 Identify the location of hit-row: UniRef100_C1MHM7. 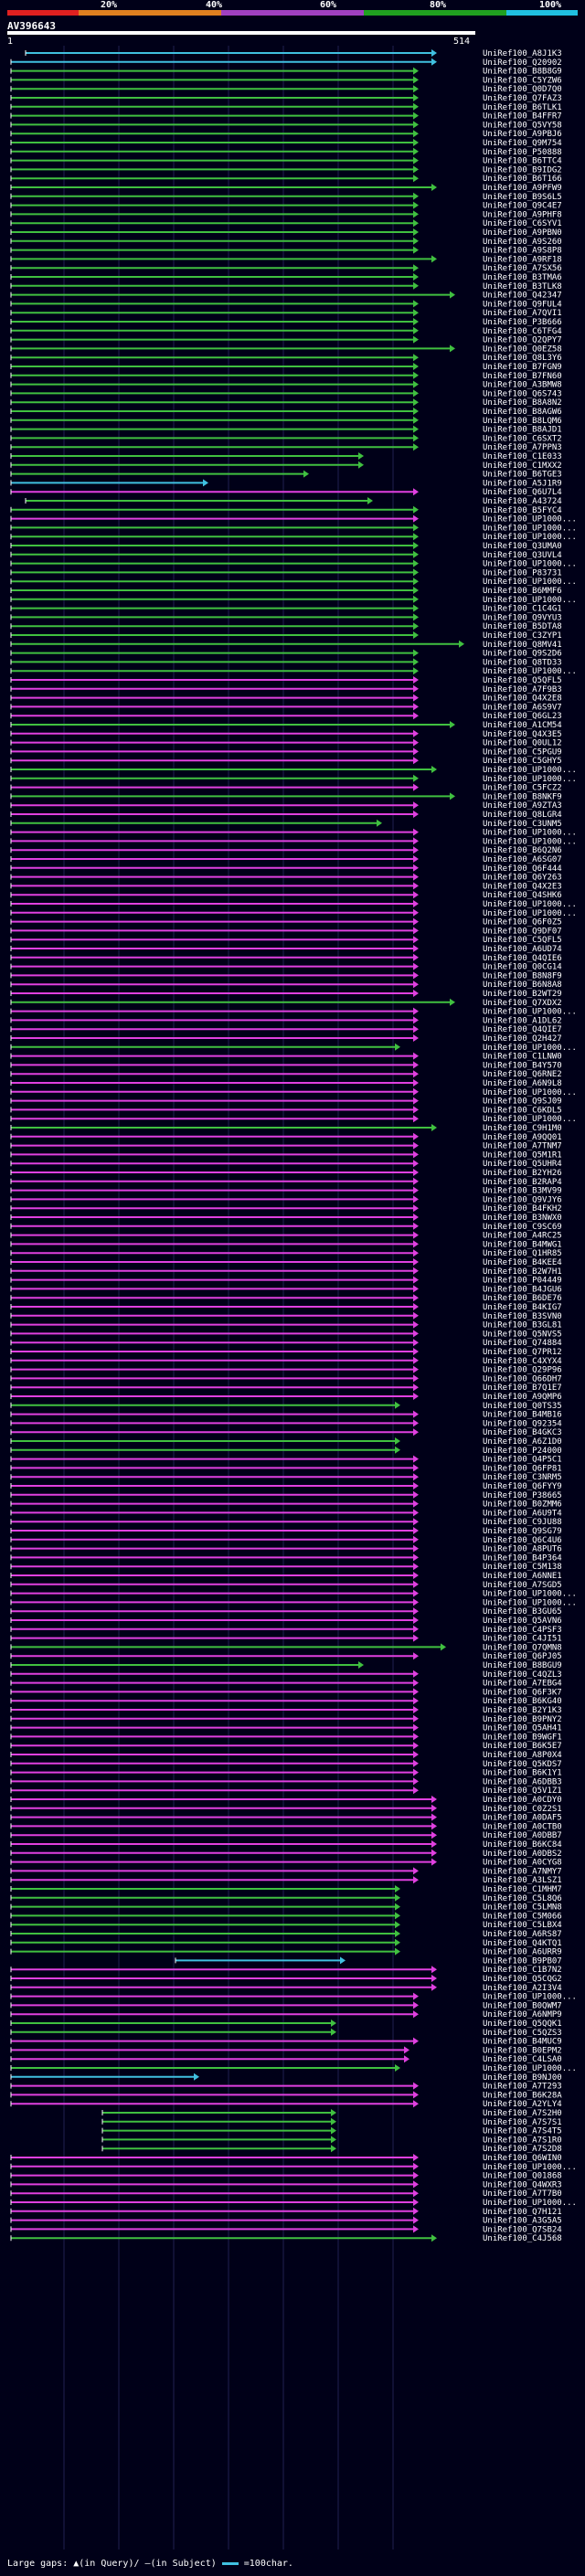
(286, 1889).